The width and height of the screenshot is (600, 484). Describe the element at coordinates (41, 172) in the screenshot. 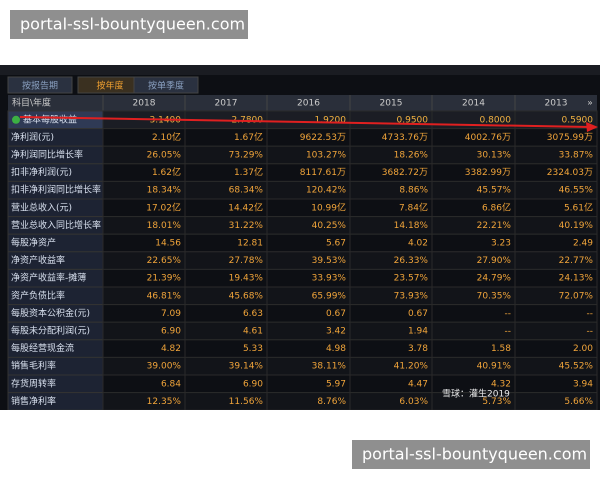

I see `row-label: 扣非净利润(元)` at that location.